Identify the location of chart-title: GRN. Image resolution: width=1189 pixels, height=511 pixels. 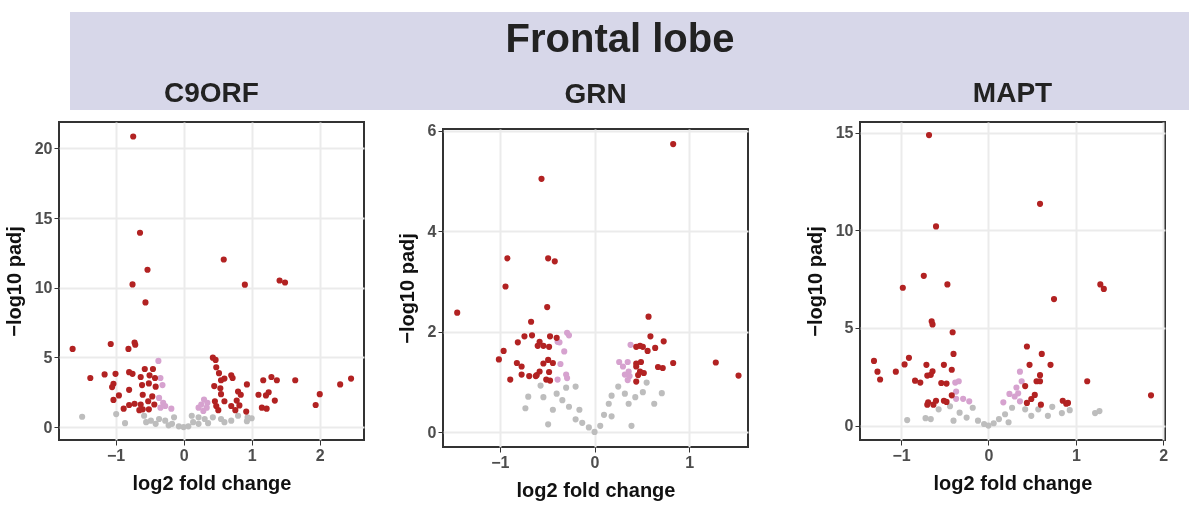
(595, 93).